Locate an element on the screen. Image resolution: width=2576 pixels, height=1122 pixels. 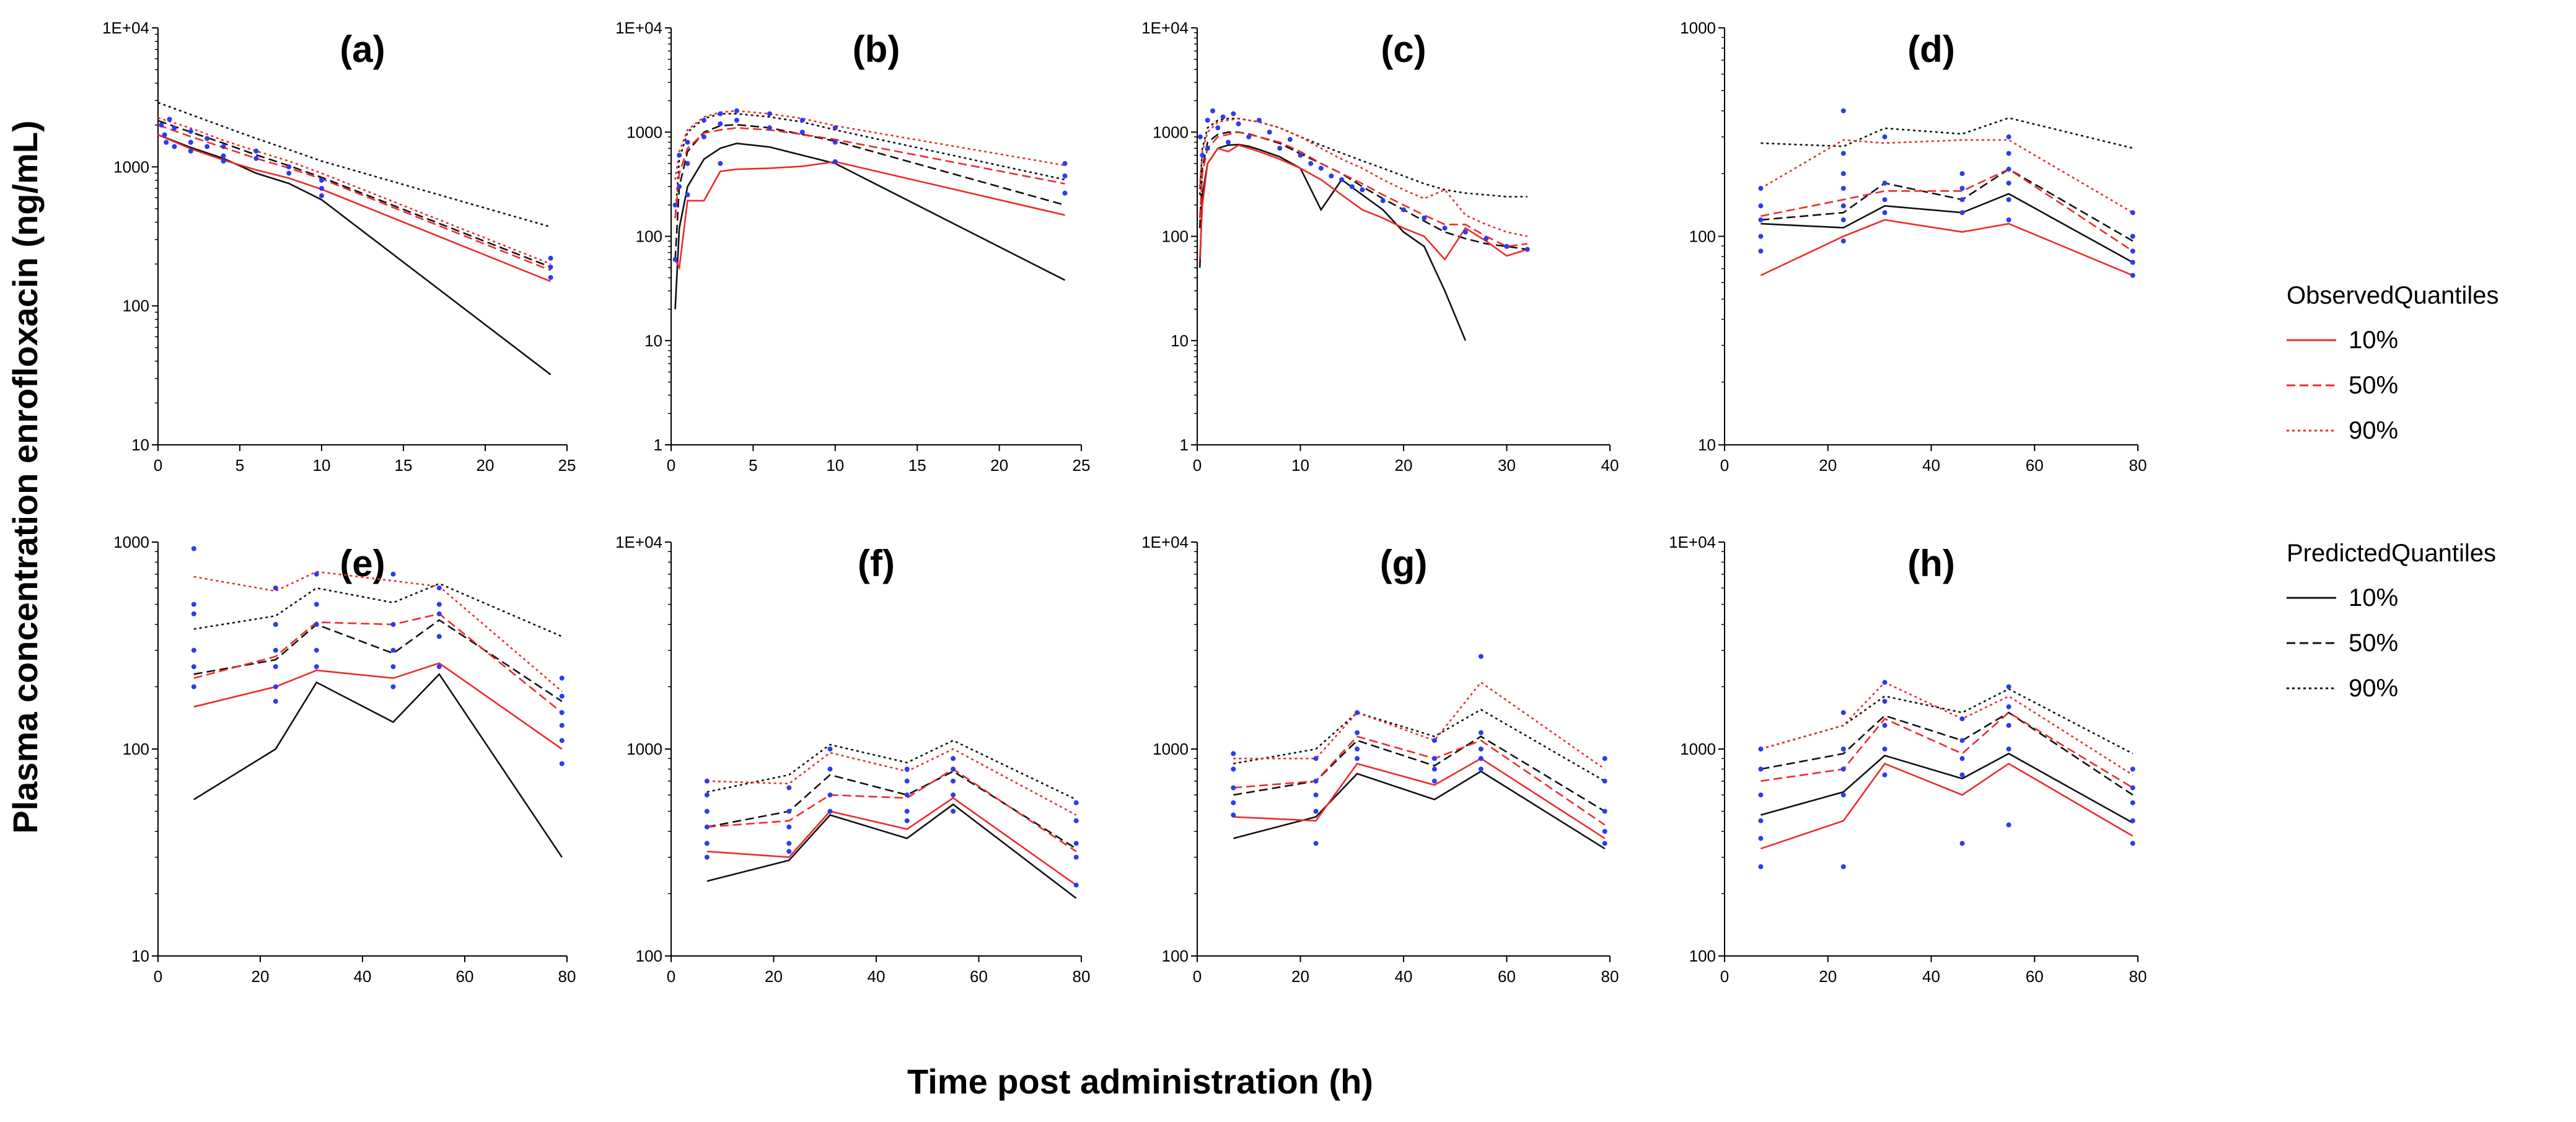
y-tick-label: 1000 is located at coordinates (644, 132).